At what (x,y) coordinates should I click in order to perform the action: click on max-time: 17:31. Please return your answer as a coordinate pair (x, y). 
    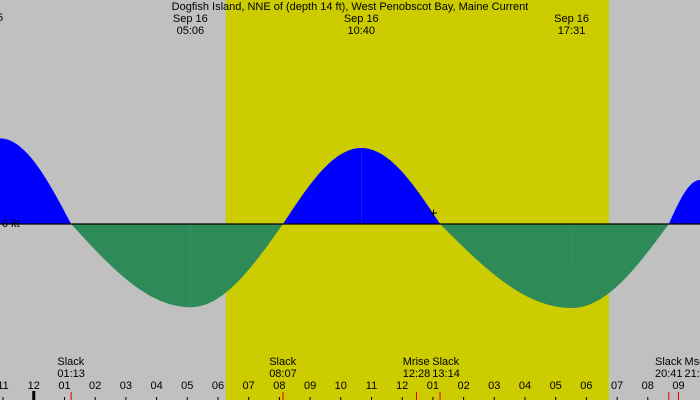
    Looking at the image, I should click on (572, 31).